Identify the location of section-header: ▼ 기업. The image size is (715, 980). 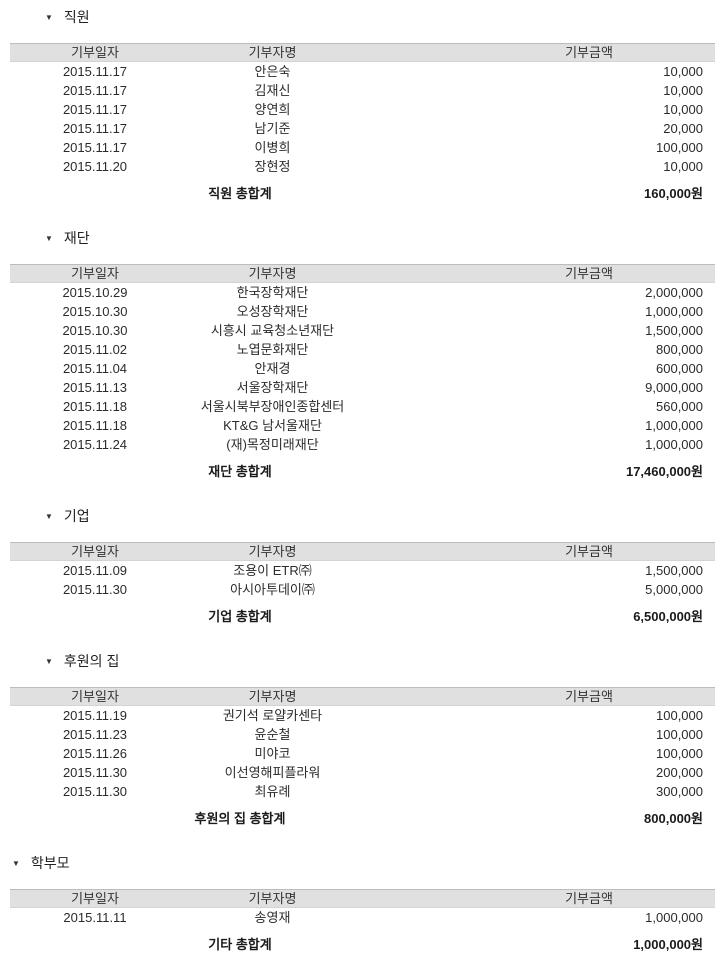
(357, 516).